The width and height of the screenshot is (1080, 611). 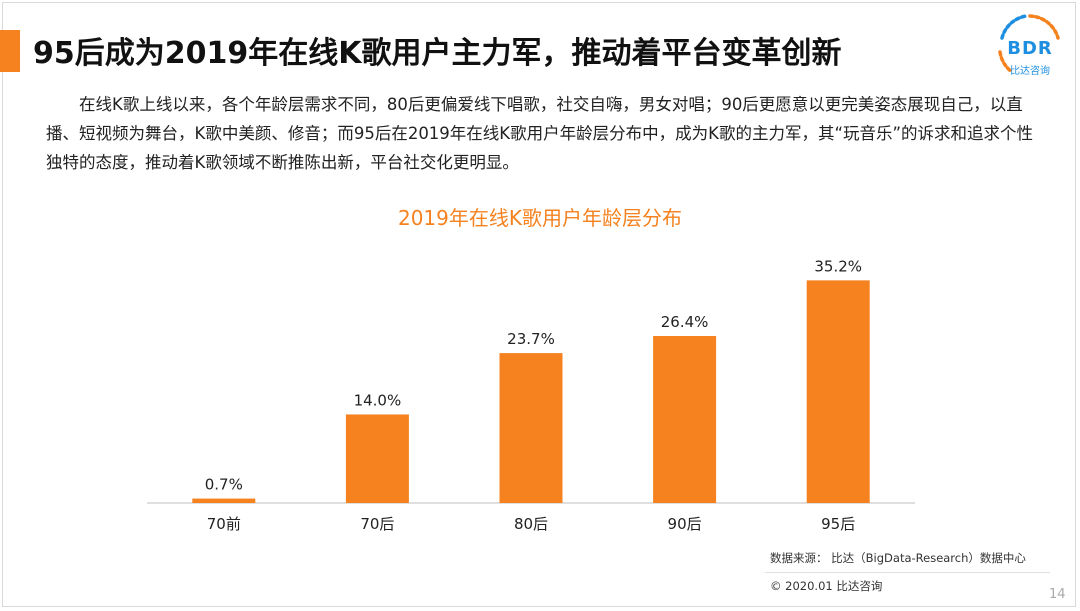 I want to click on x-tick-label-2: 80后, so click(x=531, y=524).